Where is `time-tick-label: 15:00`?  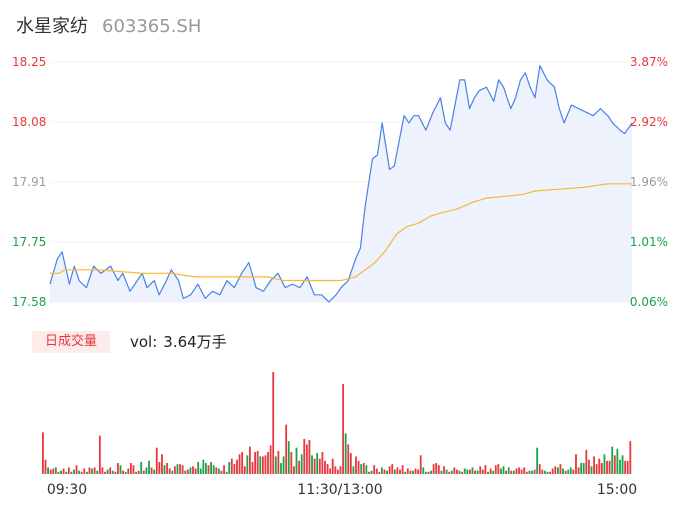
time-tick-label: 15:00 is located at coordinates (617, 490).